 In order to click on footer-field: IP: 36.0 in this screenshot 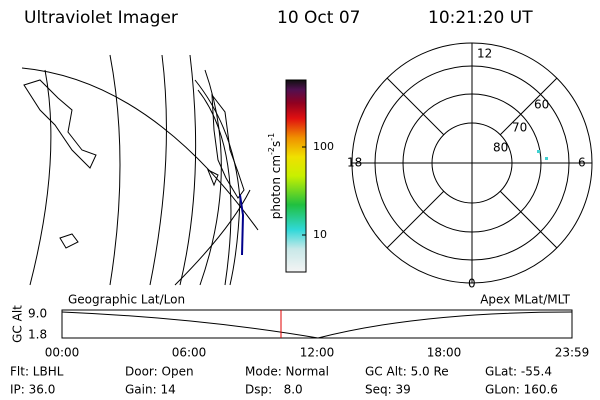, I will do `click(32, 390)`.